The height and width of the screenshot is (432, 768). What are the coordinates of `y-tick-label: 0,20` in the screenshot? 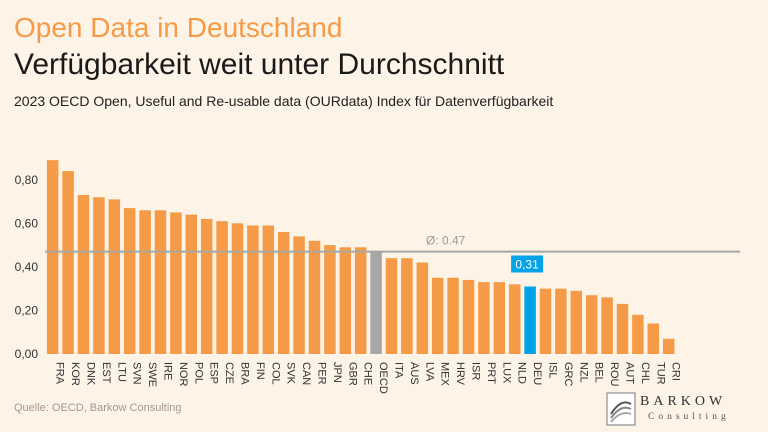 It's located at (27, 310).